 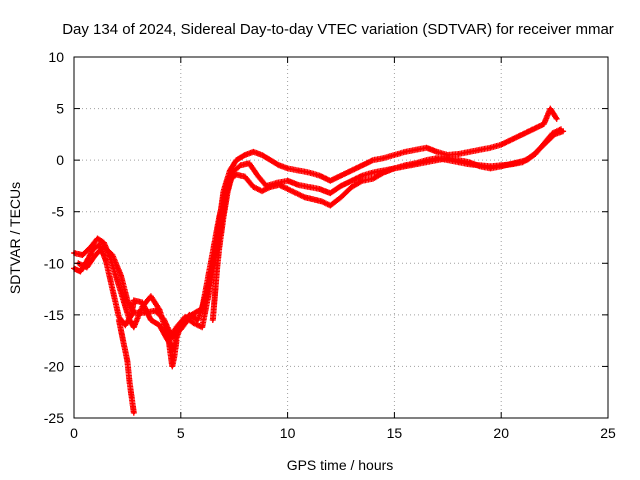 I want to click on x-tick-label: 10, so click(x=288, y=433).